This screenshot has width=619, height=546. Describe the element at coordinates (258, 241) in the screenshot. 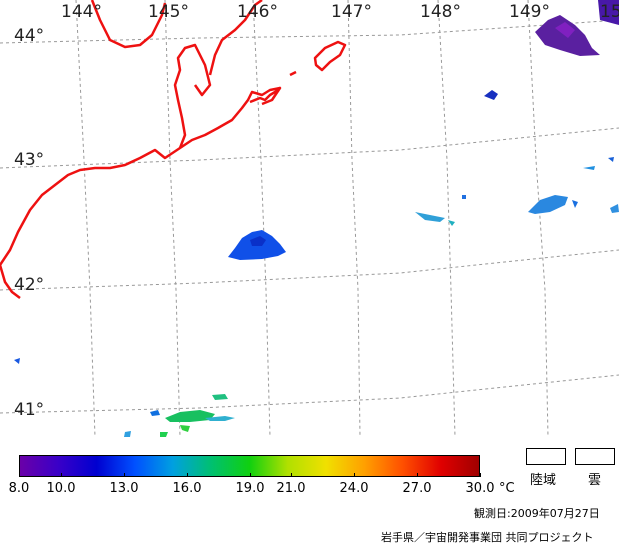

I see `sst-patch-central-dark` at that location.